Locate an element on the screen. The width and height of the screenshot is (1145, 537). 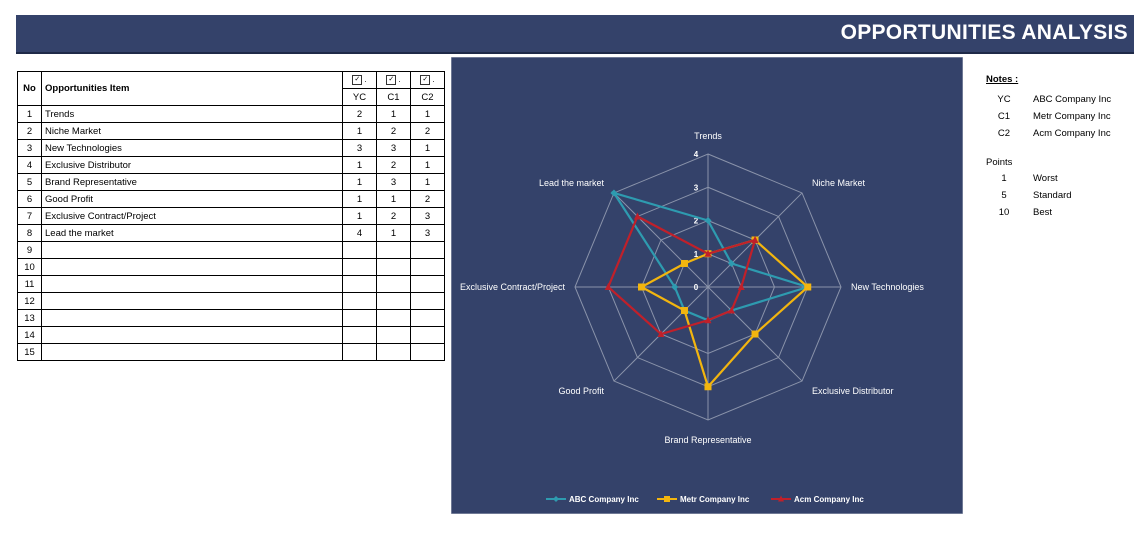
row-item: Lead the market is located at coordinates (192, 233).